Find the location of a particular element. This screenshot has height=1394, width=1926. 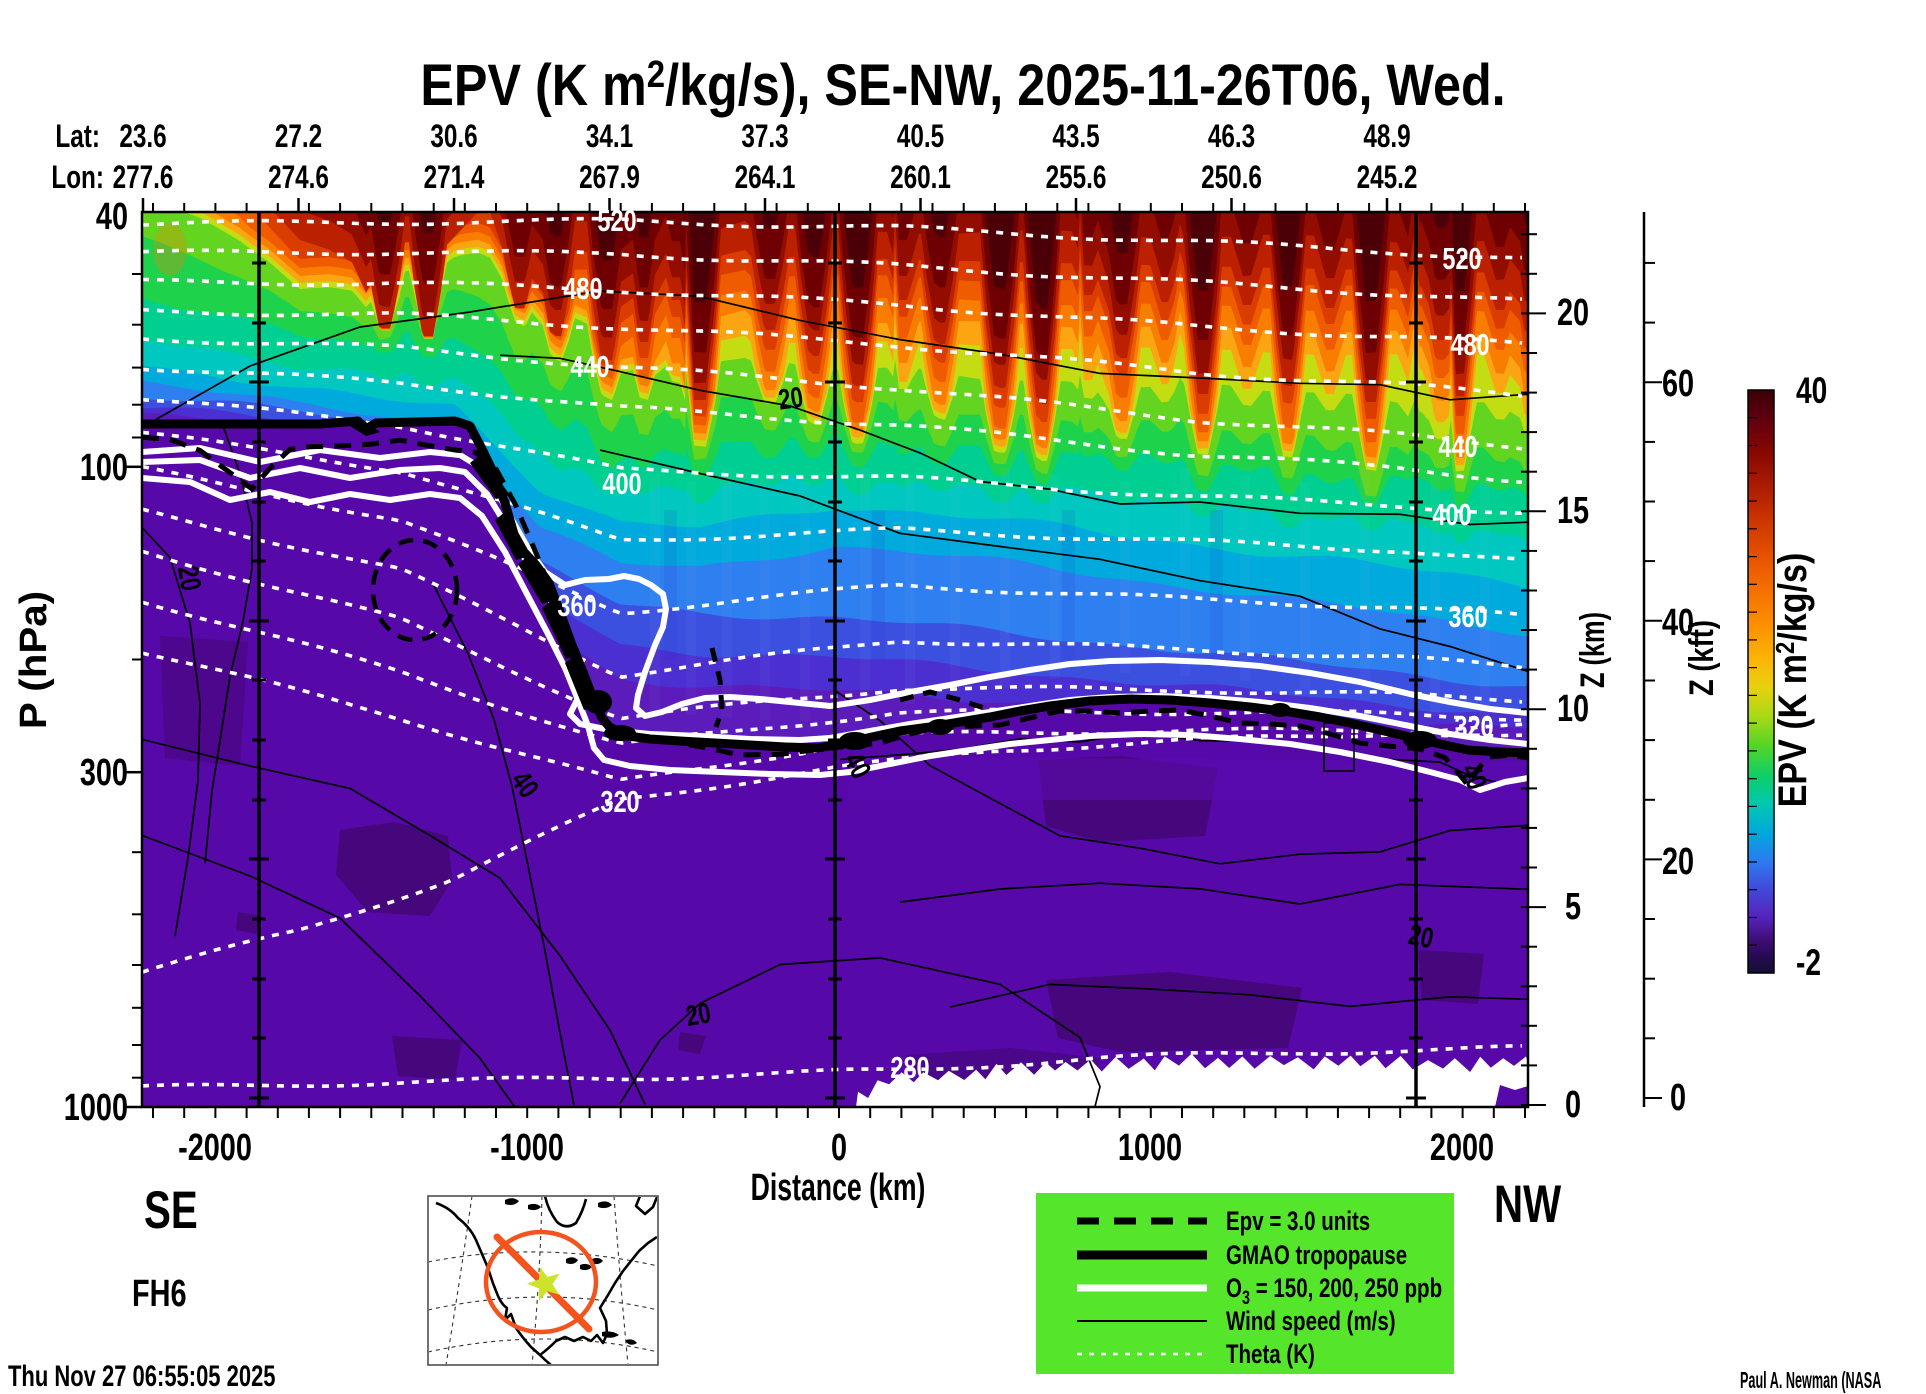

svg-text: Lon: is located at coordinates (77, 178).